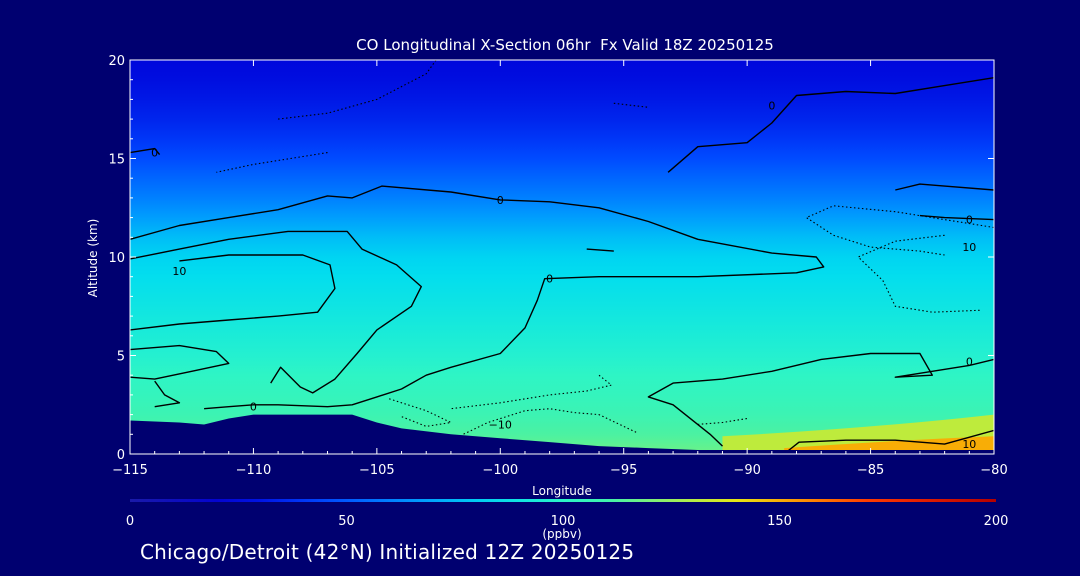 Image resolution: width=1080 pixels, height=576 pixels. I want to click on surface-orange-layer, so click(889, 445).